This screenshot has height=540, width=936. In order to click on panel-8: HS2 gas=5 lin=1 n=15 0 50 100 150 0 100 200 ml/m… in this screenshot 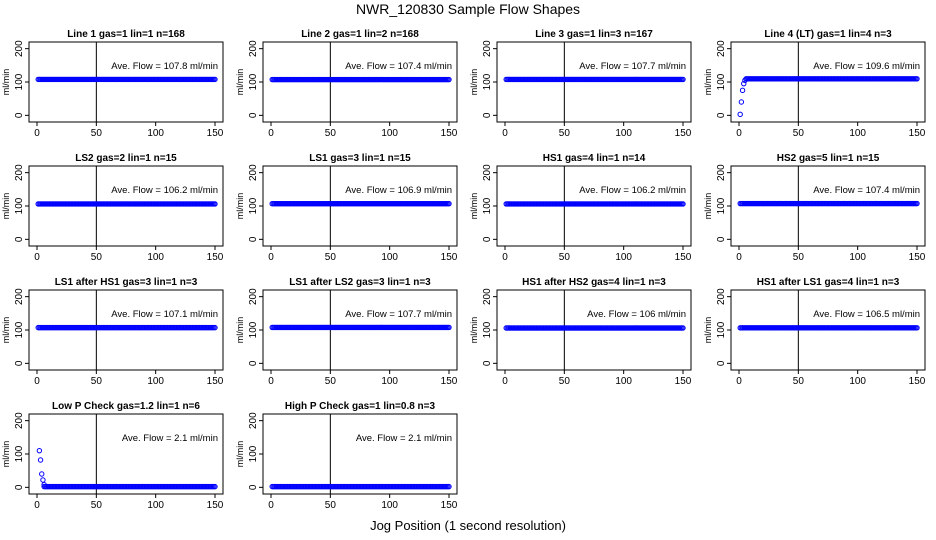, I will do `click(814, 208)`.